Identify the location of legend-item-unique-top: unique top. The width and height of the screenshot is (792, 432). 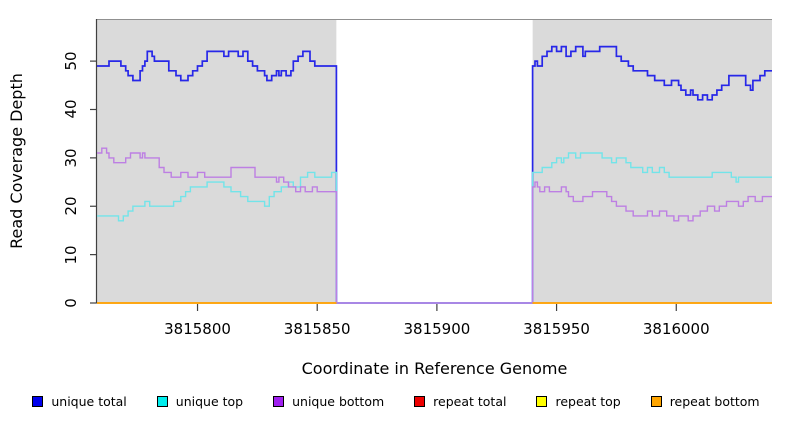
(200, 401).